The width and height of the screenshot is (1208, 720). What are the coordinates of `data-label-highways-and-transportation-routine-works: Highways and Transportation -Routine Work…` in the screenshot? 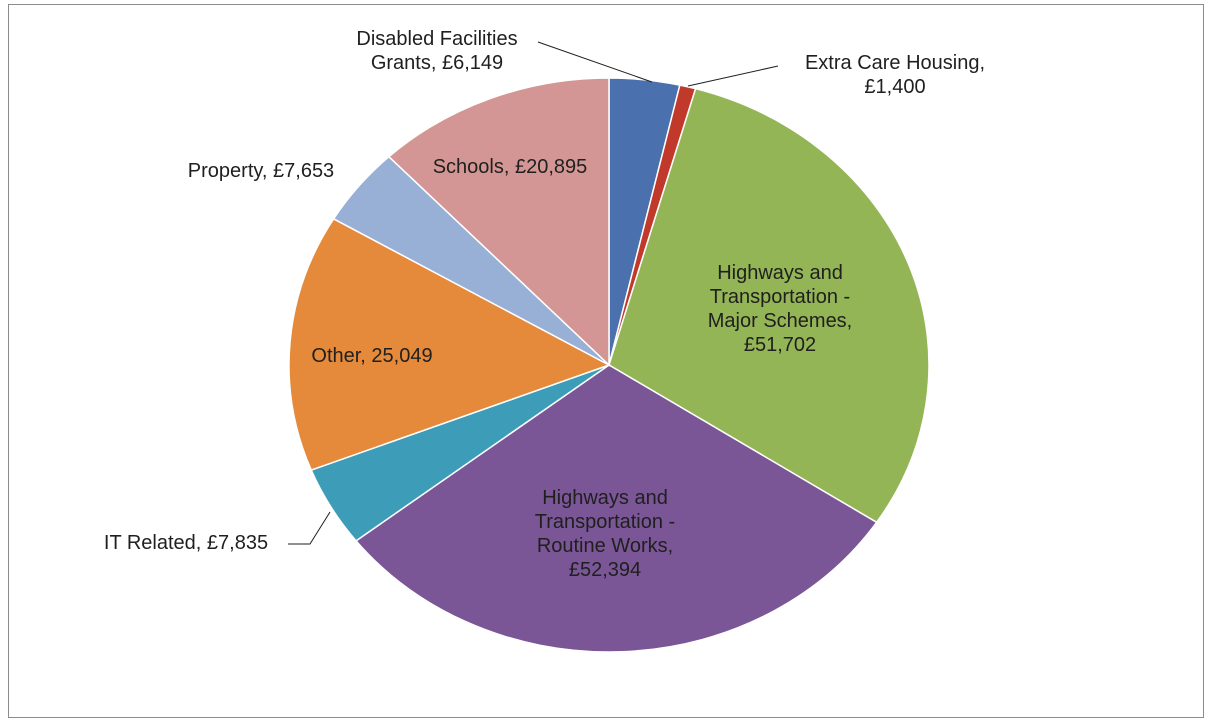 It's located at (605, 534).